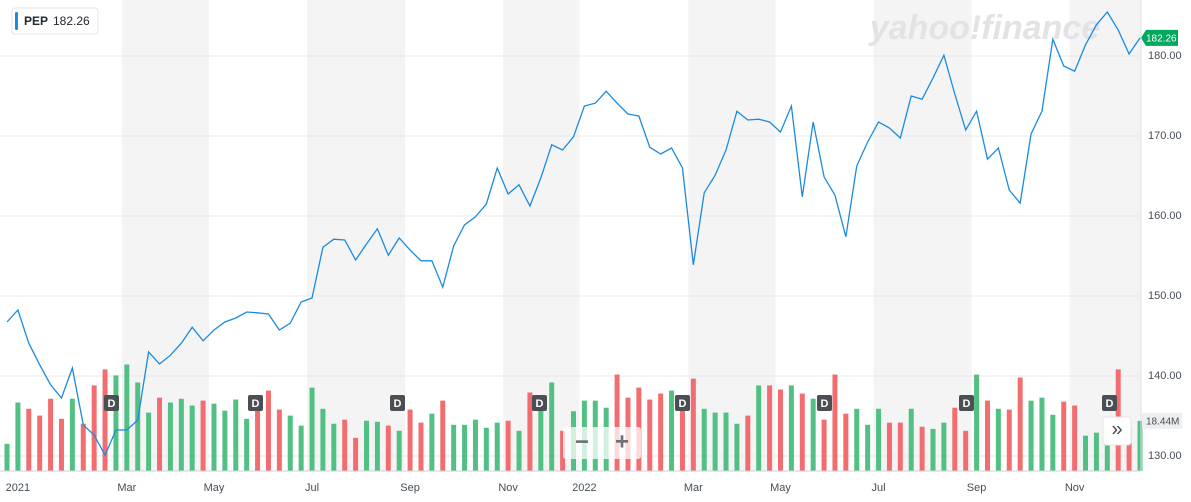 Image resolution: width=1191 pixels, height=502 pixels. What do you see at coordinates (18, 488) in the screenshot?
I see `x-tick-label: 2021` at bounding box center [18, 488].